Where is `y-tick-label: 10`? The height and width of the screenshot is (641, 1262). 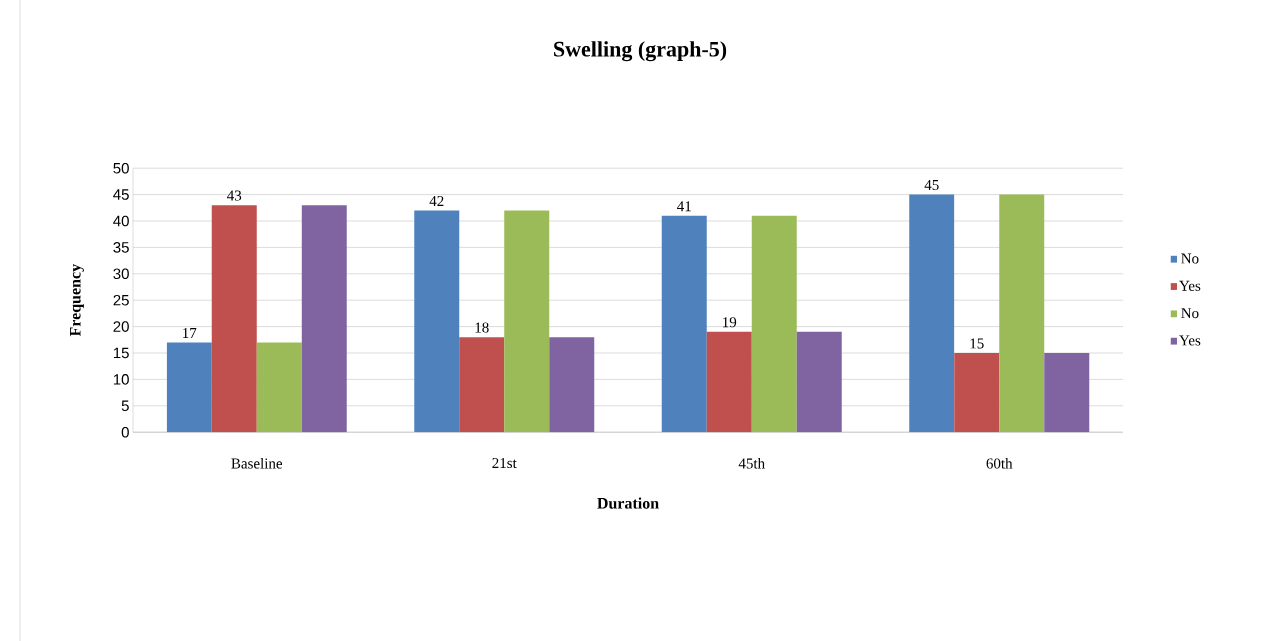
y-tick-label: 10 is located at coordinates (121, 379).